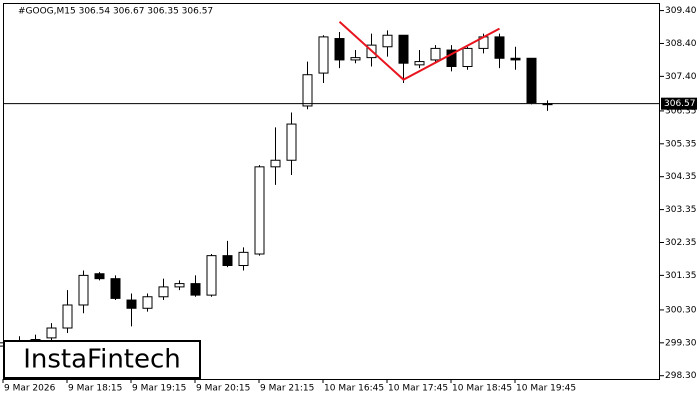 The image size is (700, 404). What do you see at coordinates (115, 12) in the screenshot?
I see `chart-title: #GOOG,M15 306.54 306.67 306.35 306.57` at bounding box center [115, 12].